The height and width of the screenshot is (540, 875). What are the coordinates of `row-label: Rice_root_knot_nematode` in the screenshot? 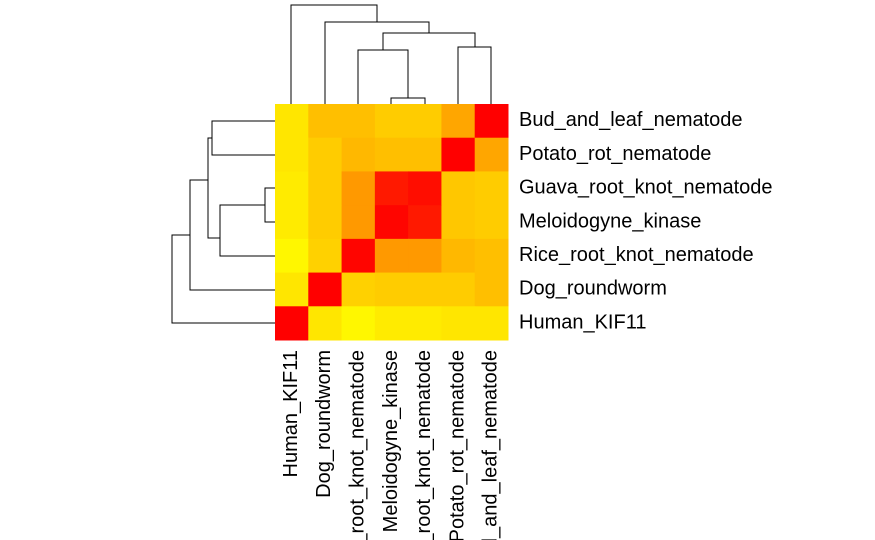 It's located at (636, 255).